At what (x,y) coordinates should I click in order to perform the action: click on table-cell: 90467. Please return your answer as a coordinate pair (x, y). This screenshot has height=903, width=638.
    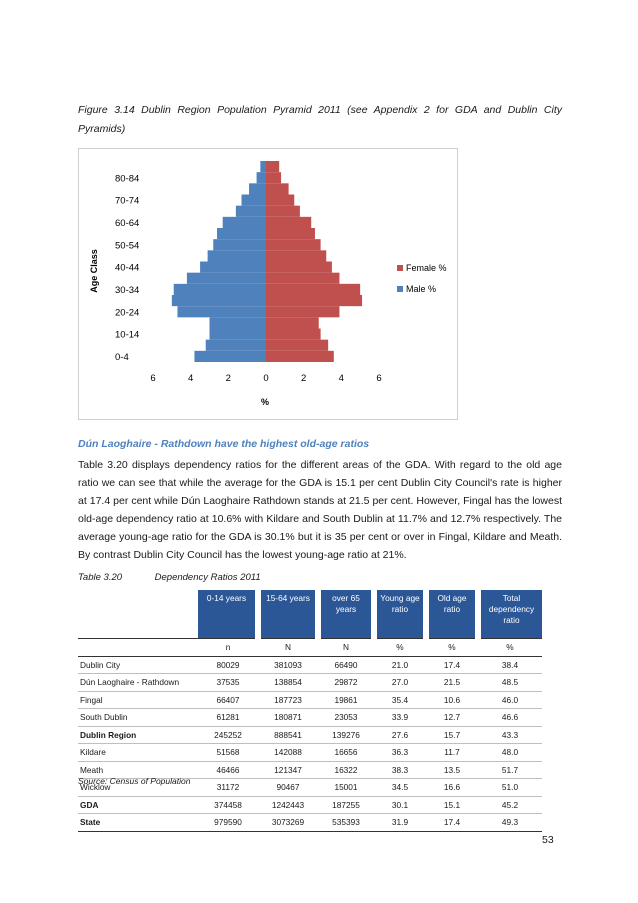
    Looking at the image, I should click on (288, 787).